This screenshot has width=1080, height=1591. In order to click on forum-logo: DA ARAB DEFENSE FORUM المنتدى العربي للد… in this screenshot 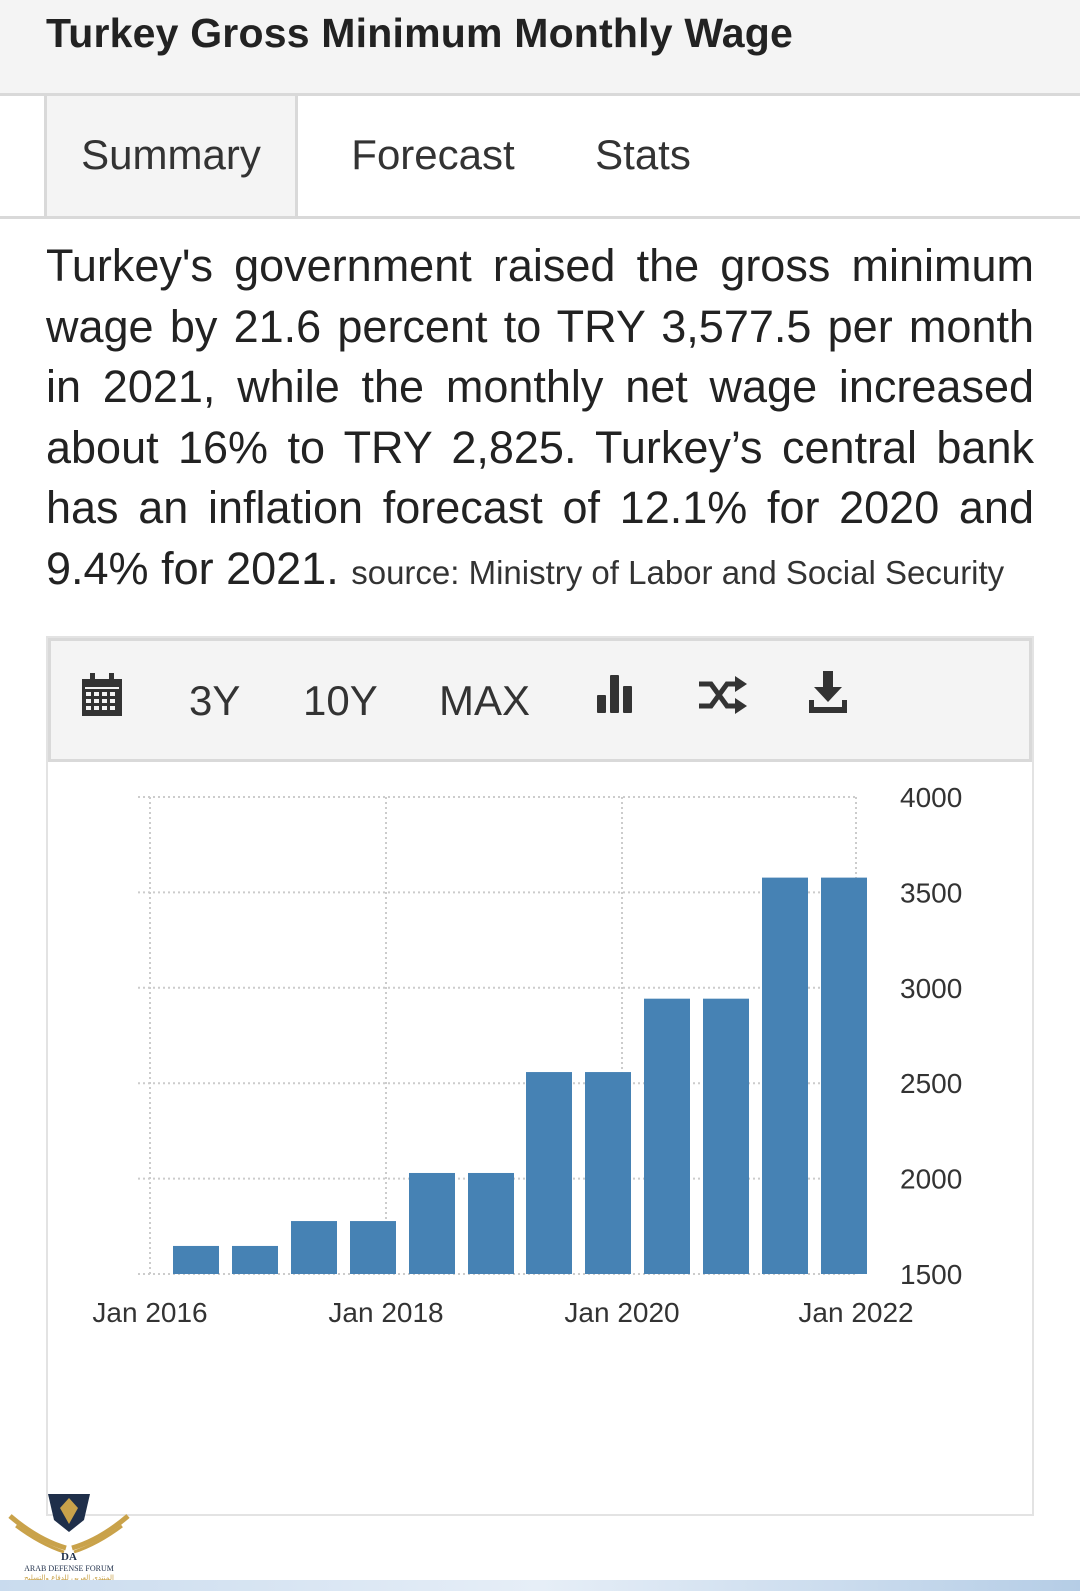, I will do `click(69, 1536)`.